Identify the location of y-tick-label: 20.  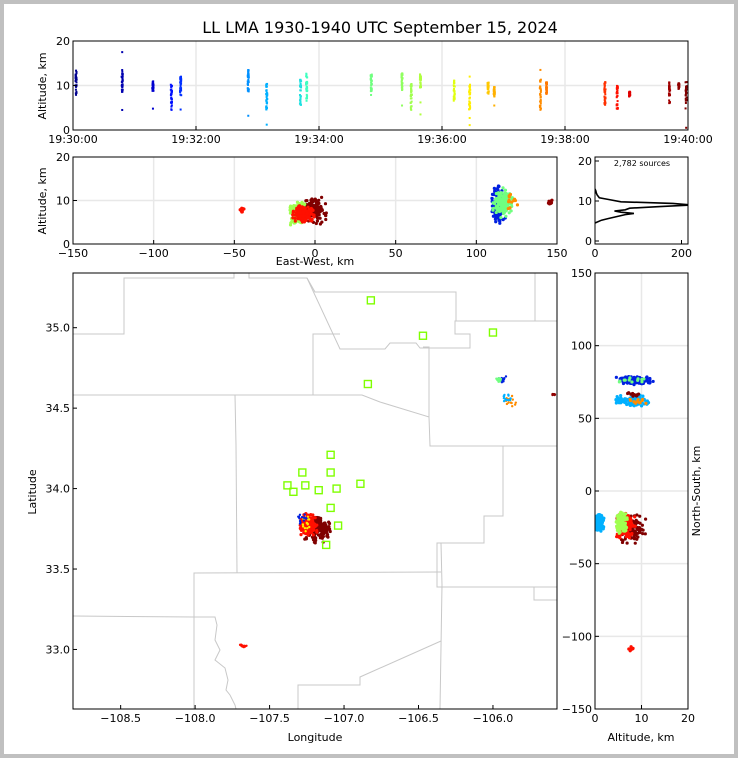
(63, 157).